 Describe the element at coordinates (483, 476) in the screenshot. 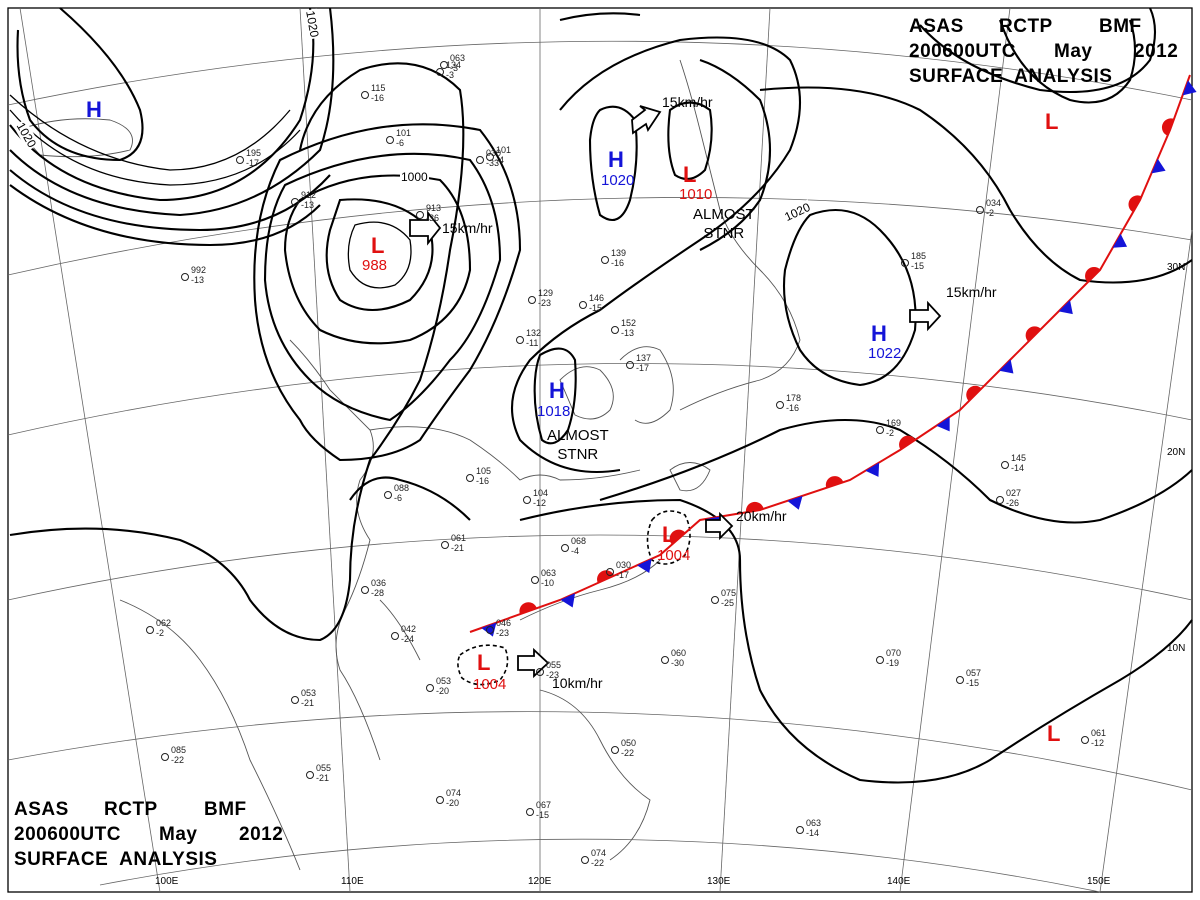

I see `station-plot: 105 -16` at that location.